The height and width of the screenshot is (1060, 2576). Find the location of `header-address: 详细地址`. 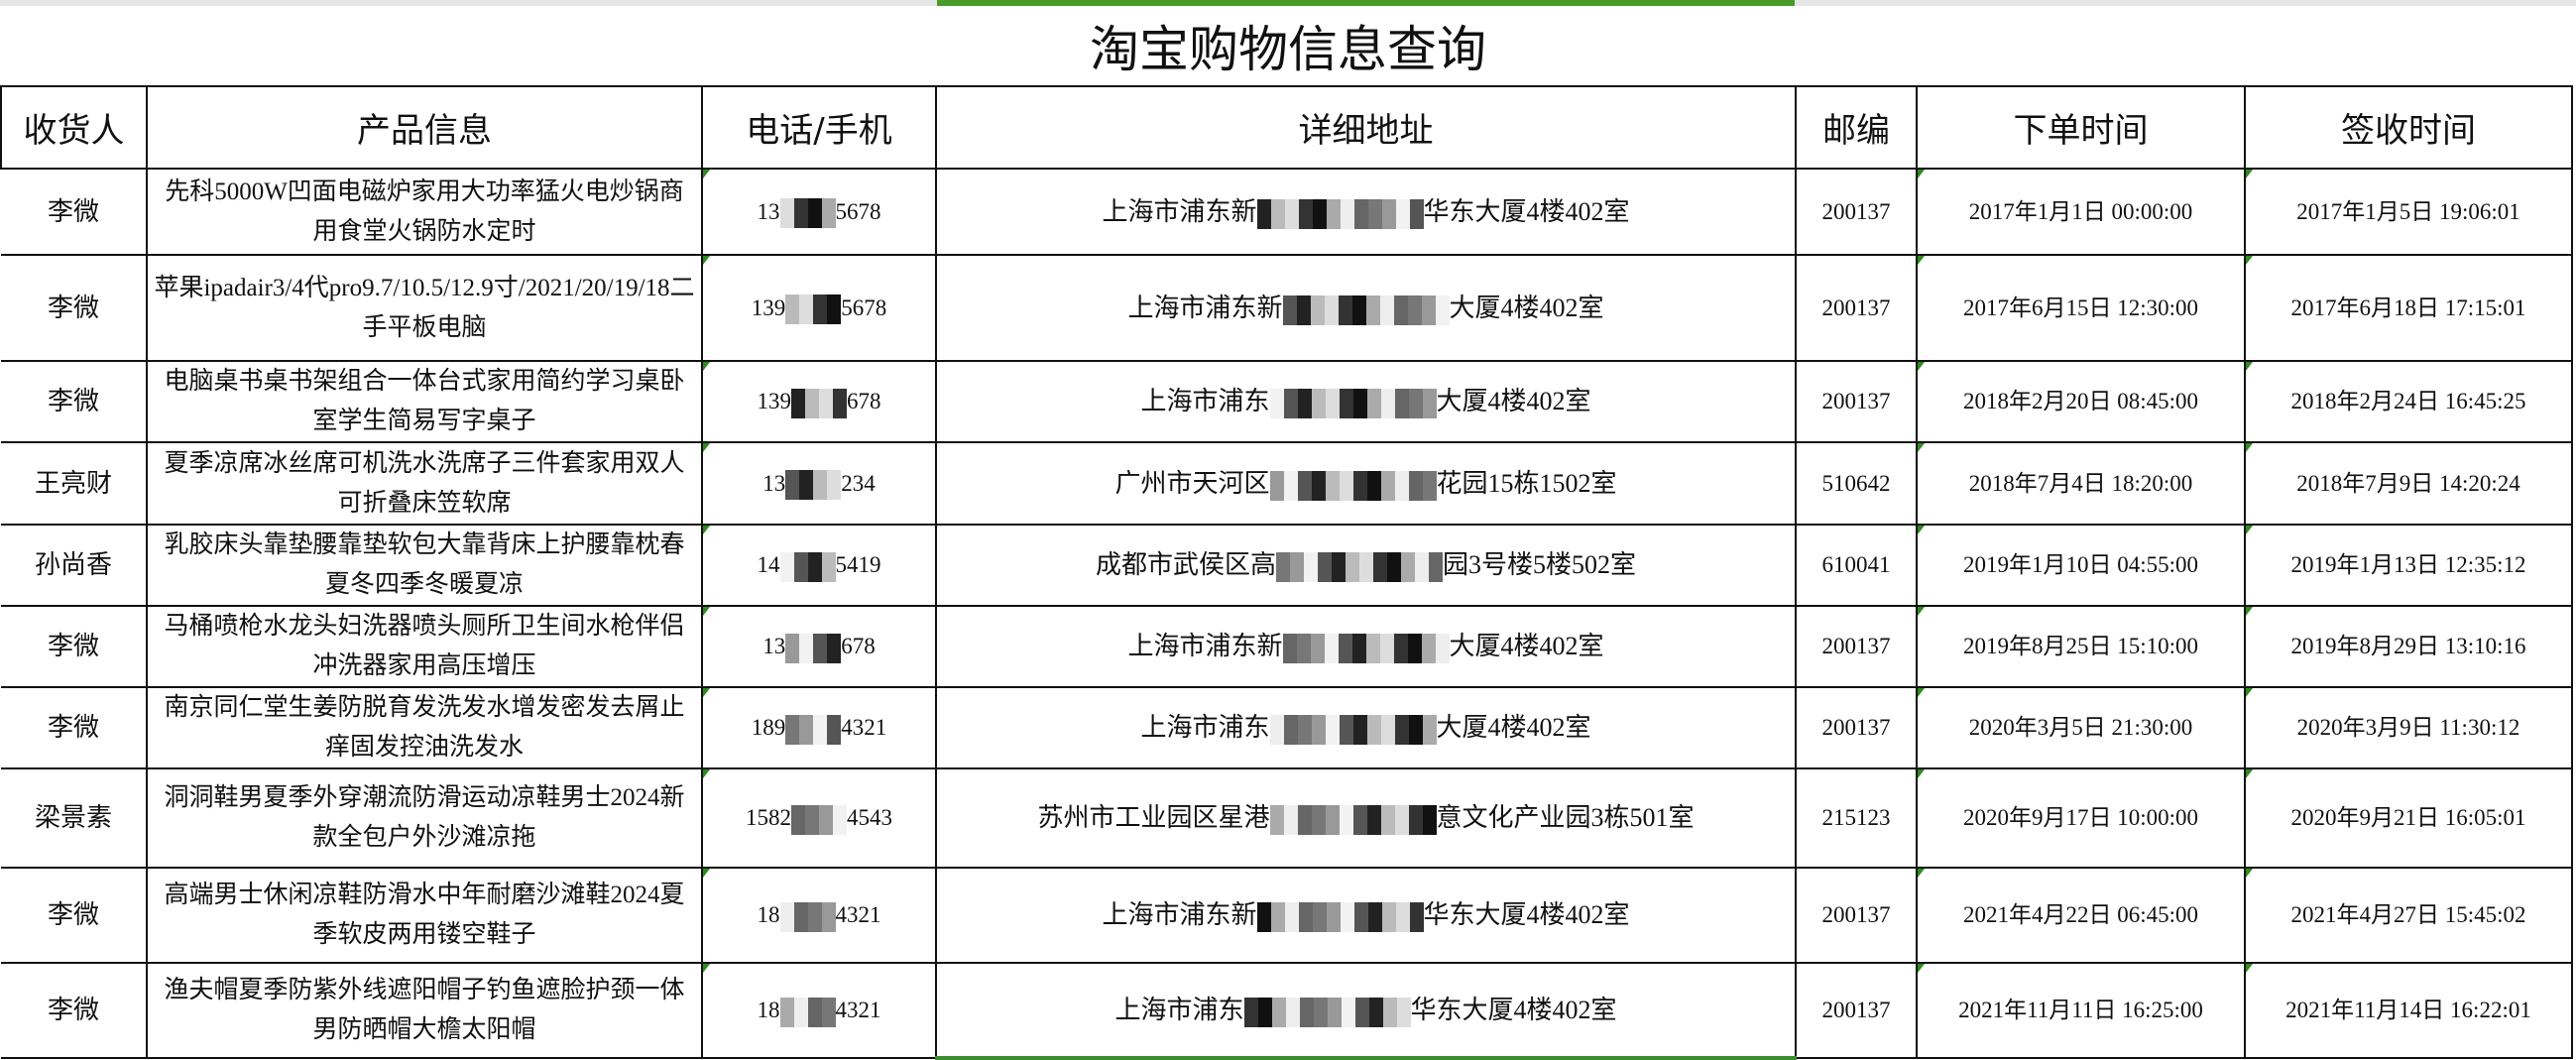

header-address: 详细地址 is located at coordinates (1366, 128).